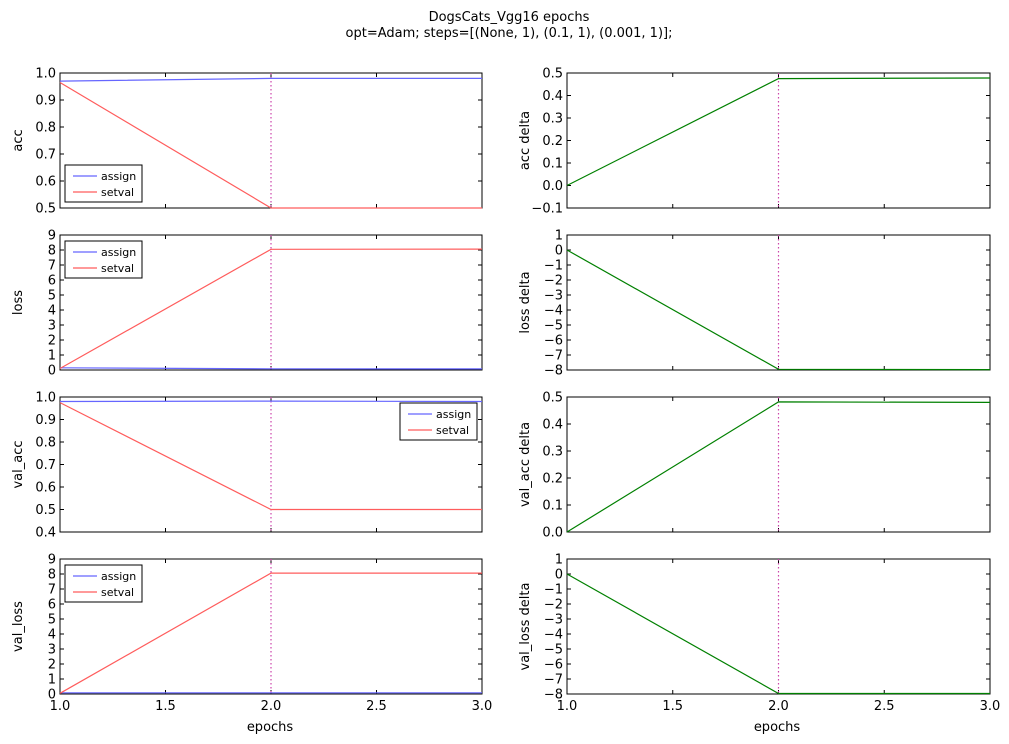  Describe the element at coordinates (18, 626) in the screenshot. I see `y-axis-label: val_loss` at that location.